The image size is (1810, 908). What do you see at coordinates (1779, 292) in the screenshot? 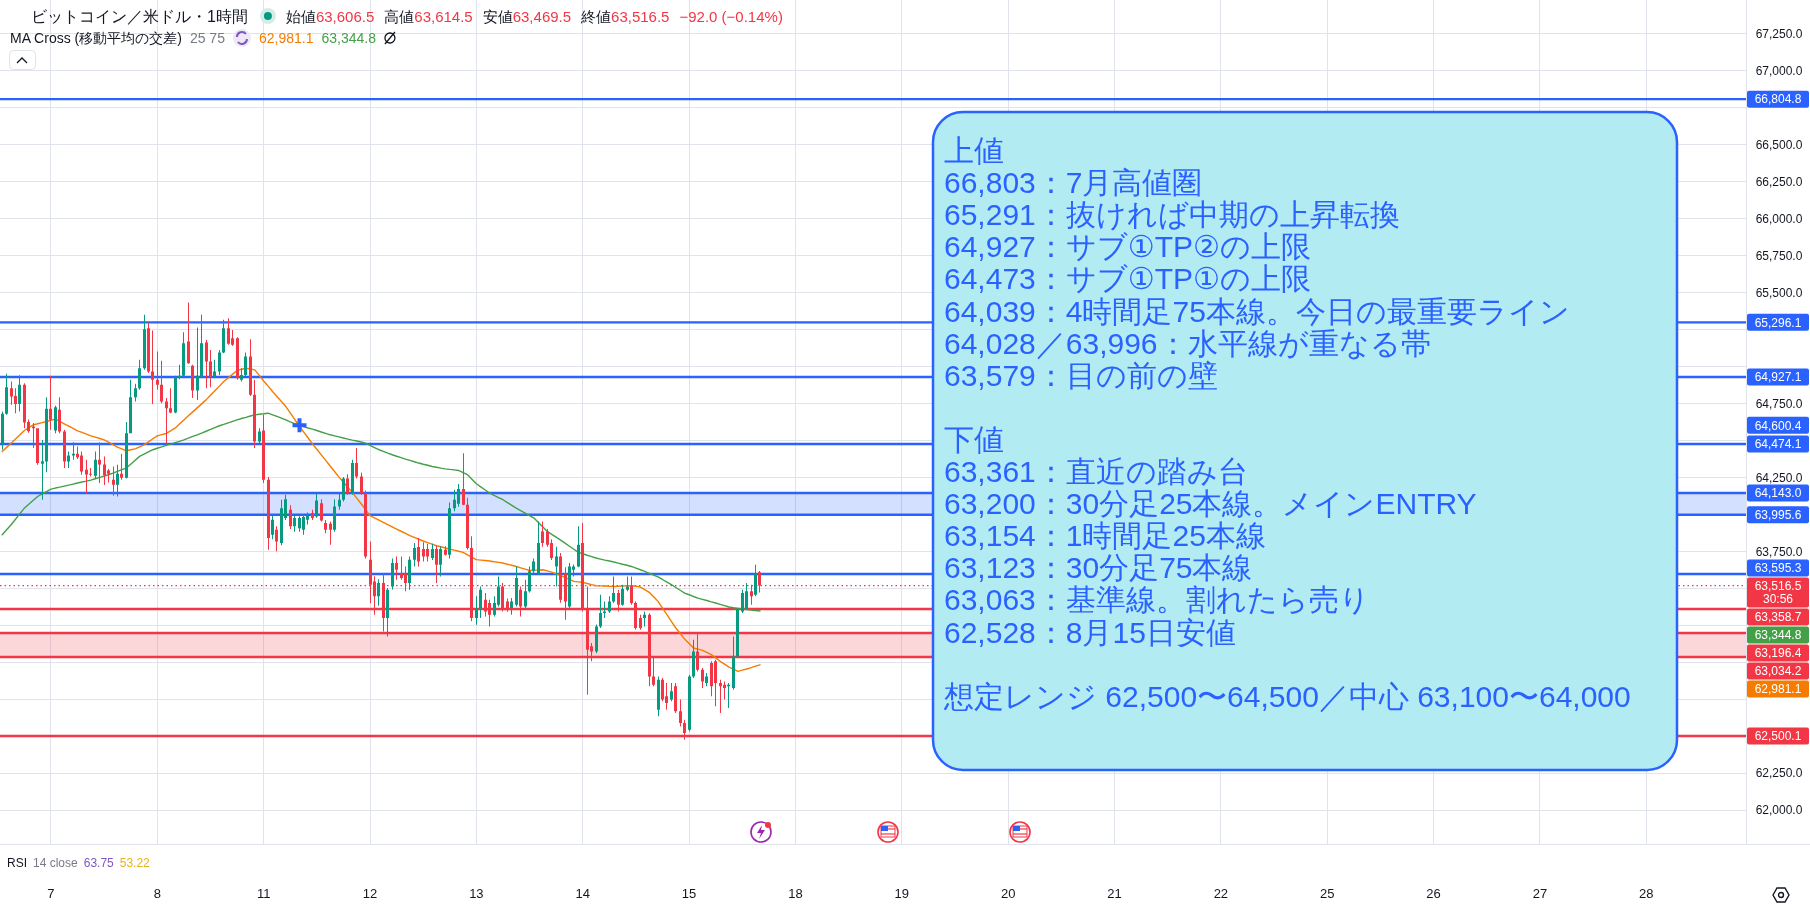
I see `y-tick-label: 65,500.0` at bounding box center [1779, 292].